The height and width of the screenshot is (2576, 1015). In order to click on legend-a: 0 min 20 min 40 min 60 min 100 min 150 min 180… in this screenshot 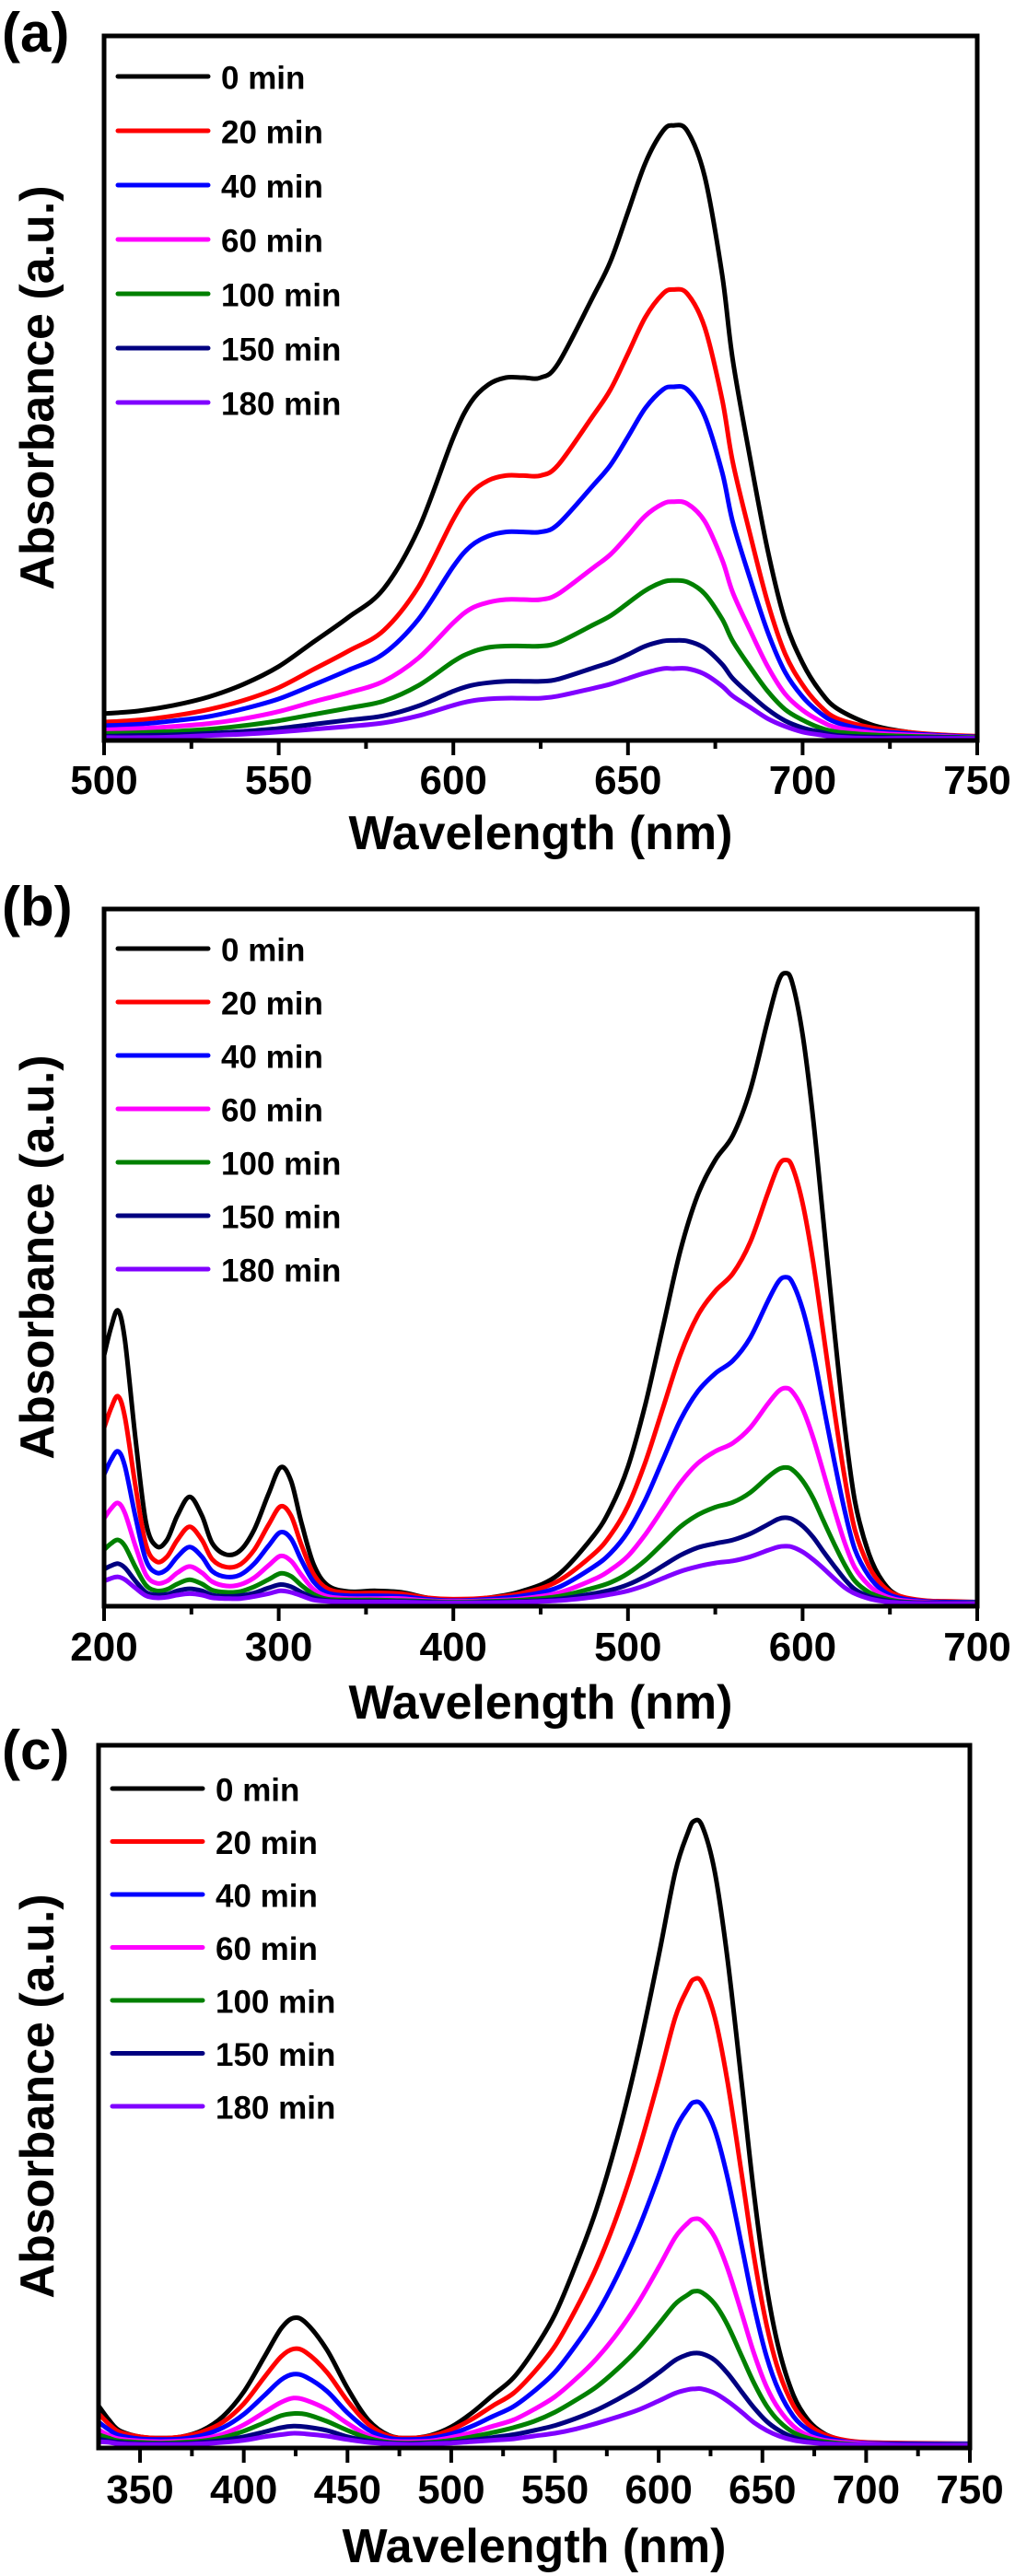, I will do `click(228, 242)`.